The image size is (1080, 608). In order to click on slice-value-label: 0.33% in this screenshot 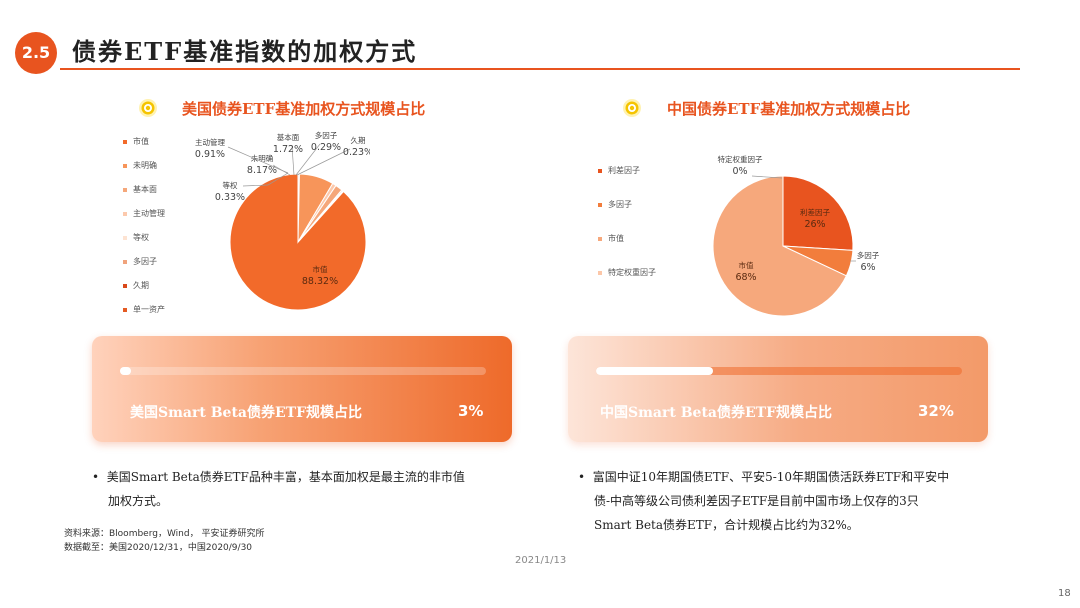, I will do `click(230, 197)`.